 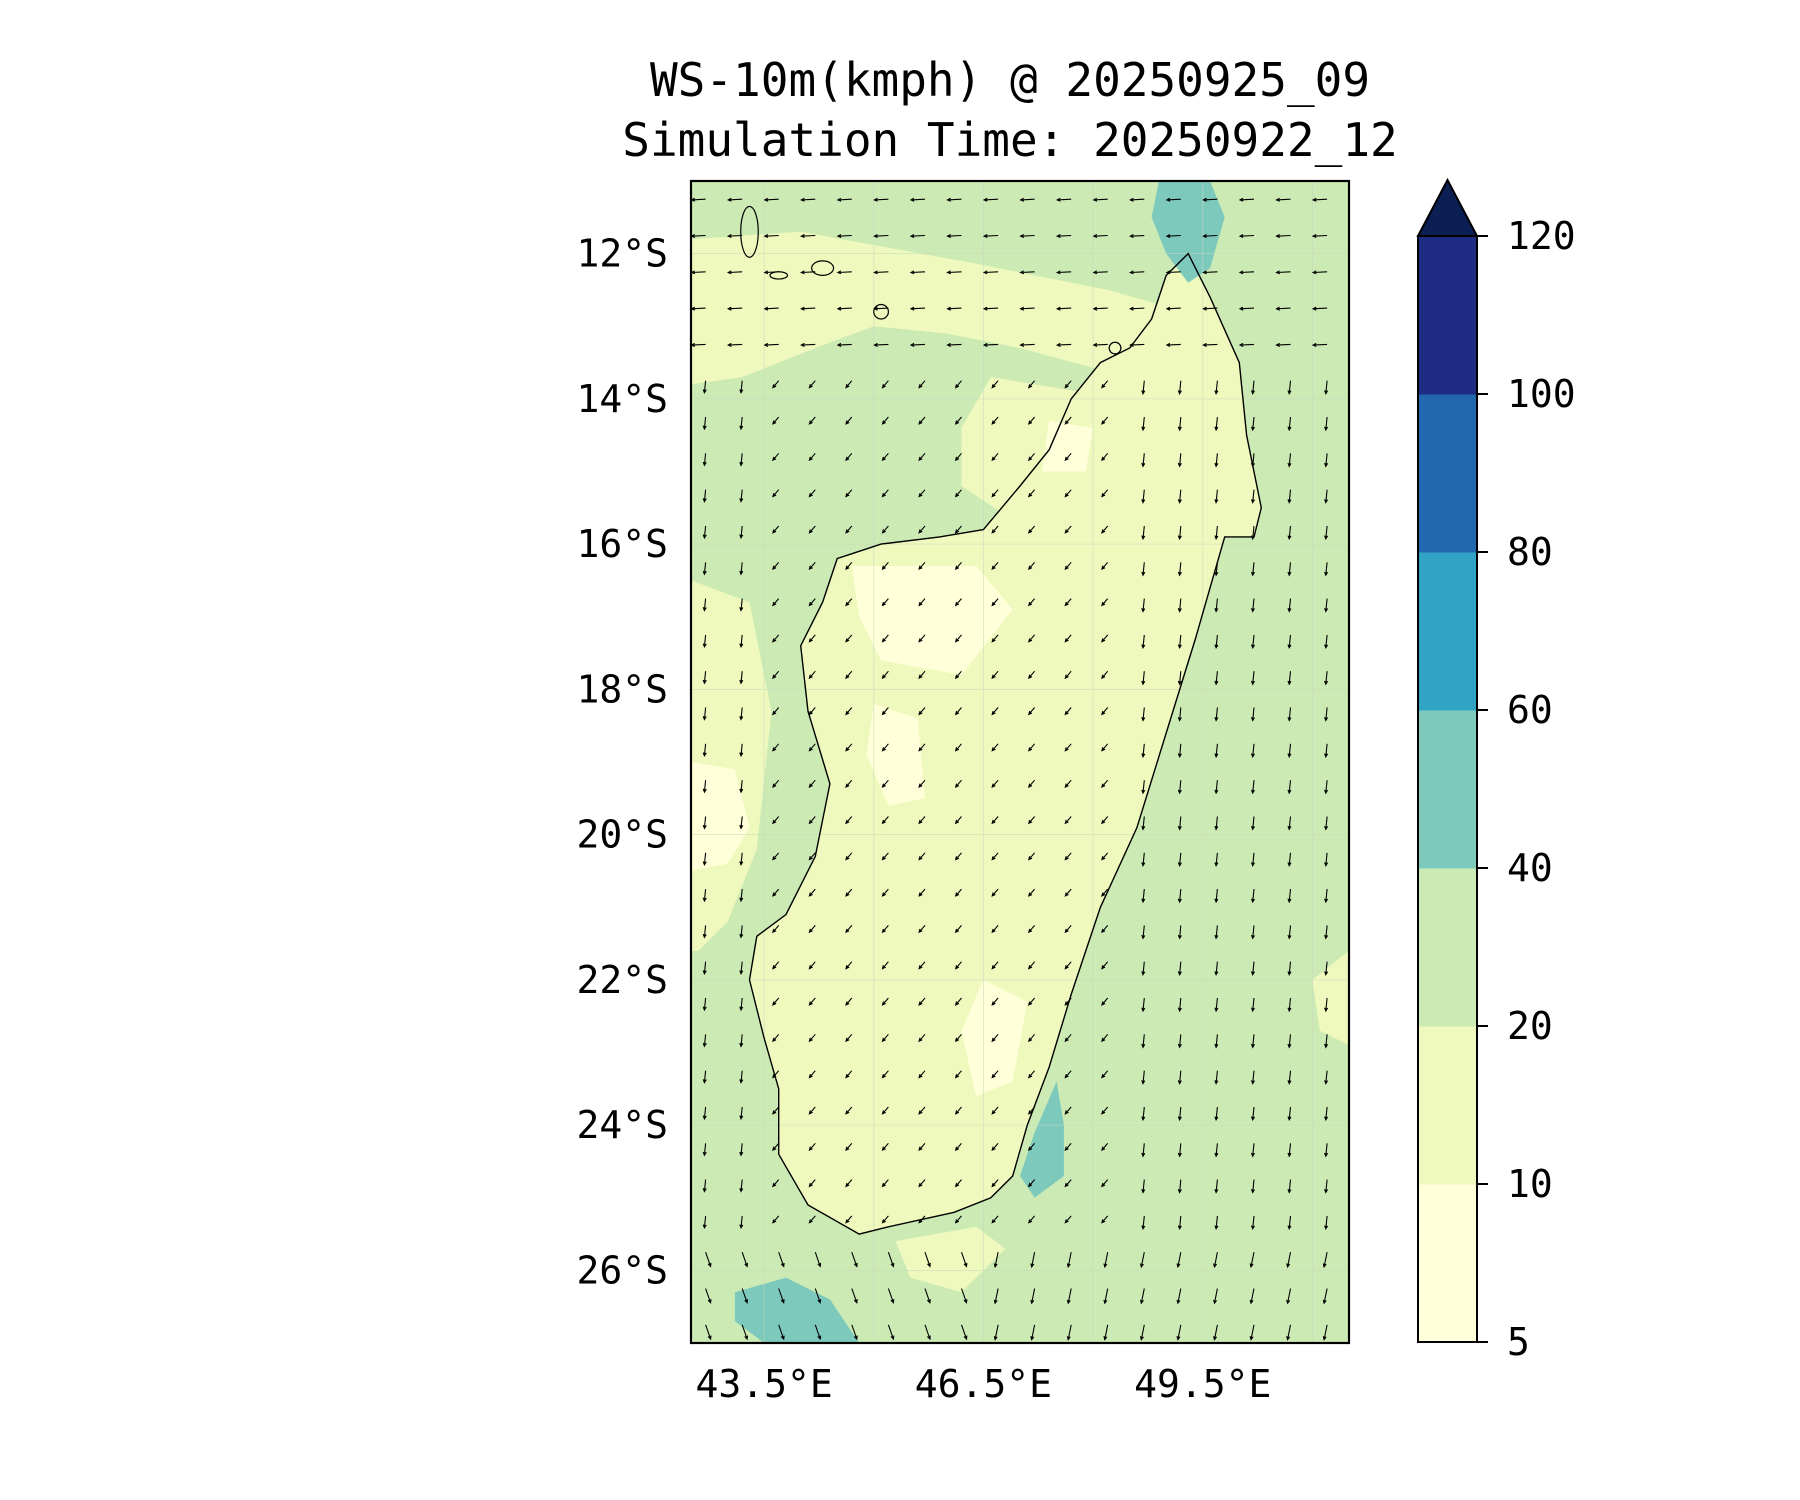 I want to click on colorbar-tick-label: 60, so click(x=1530, y=710).